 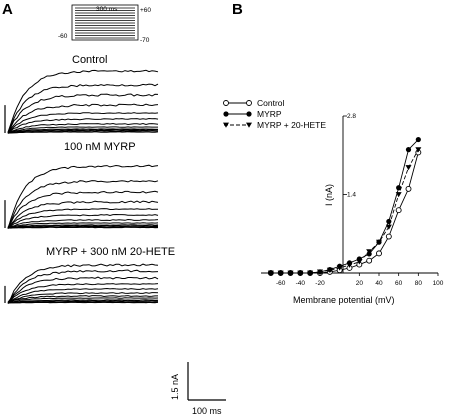 I want to click on x-tick-label: -60, so click(x=281, y=283).